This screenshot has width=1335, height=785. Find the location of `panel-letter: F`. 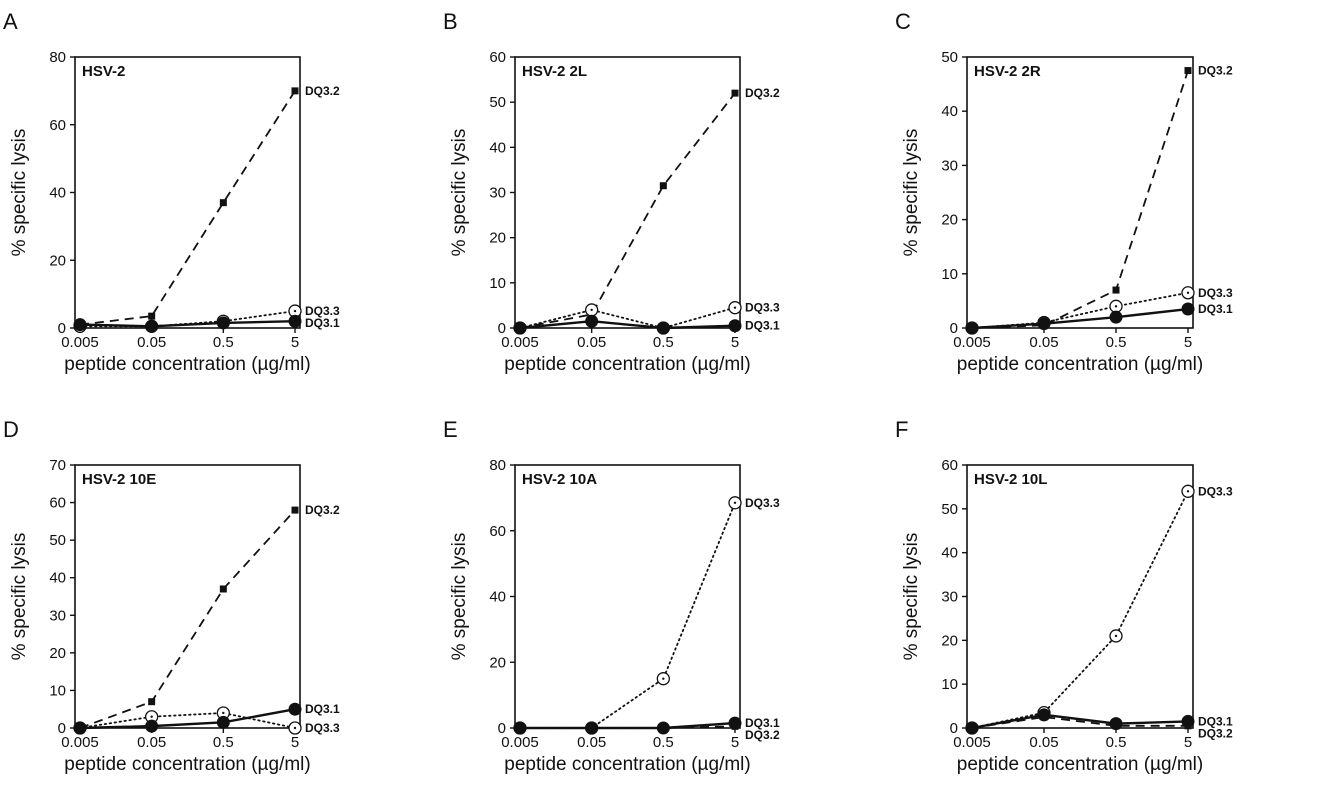

panel-letter: F is located at coordinates (901, 429).